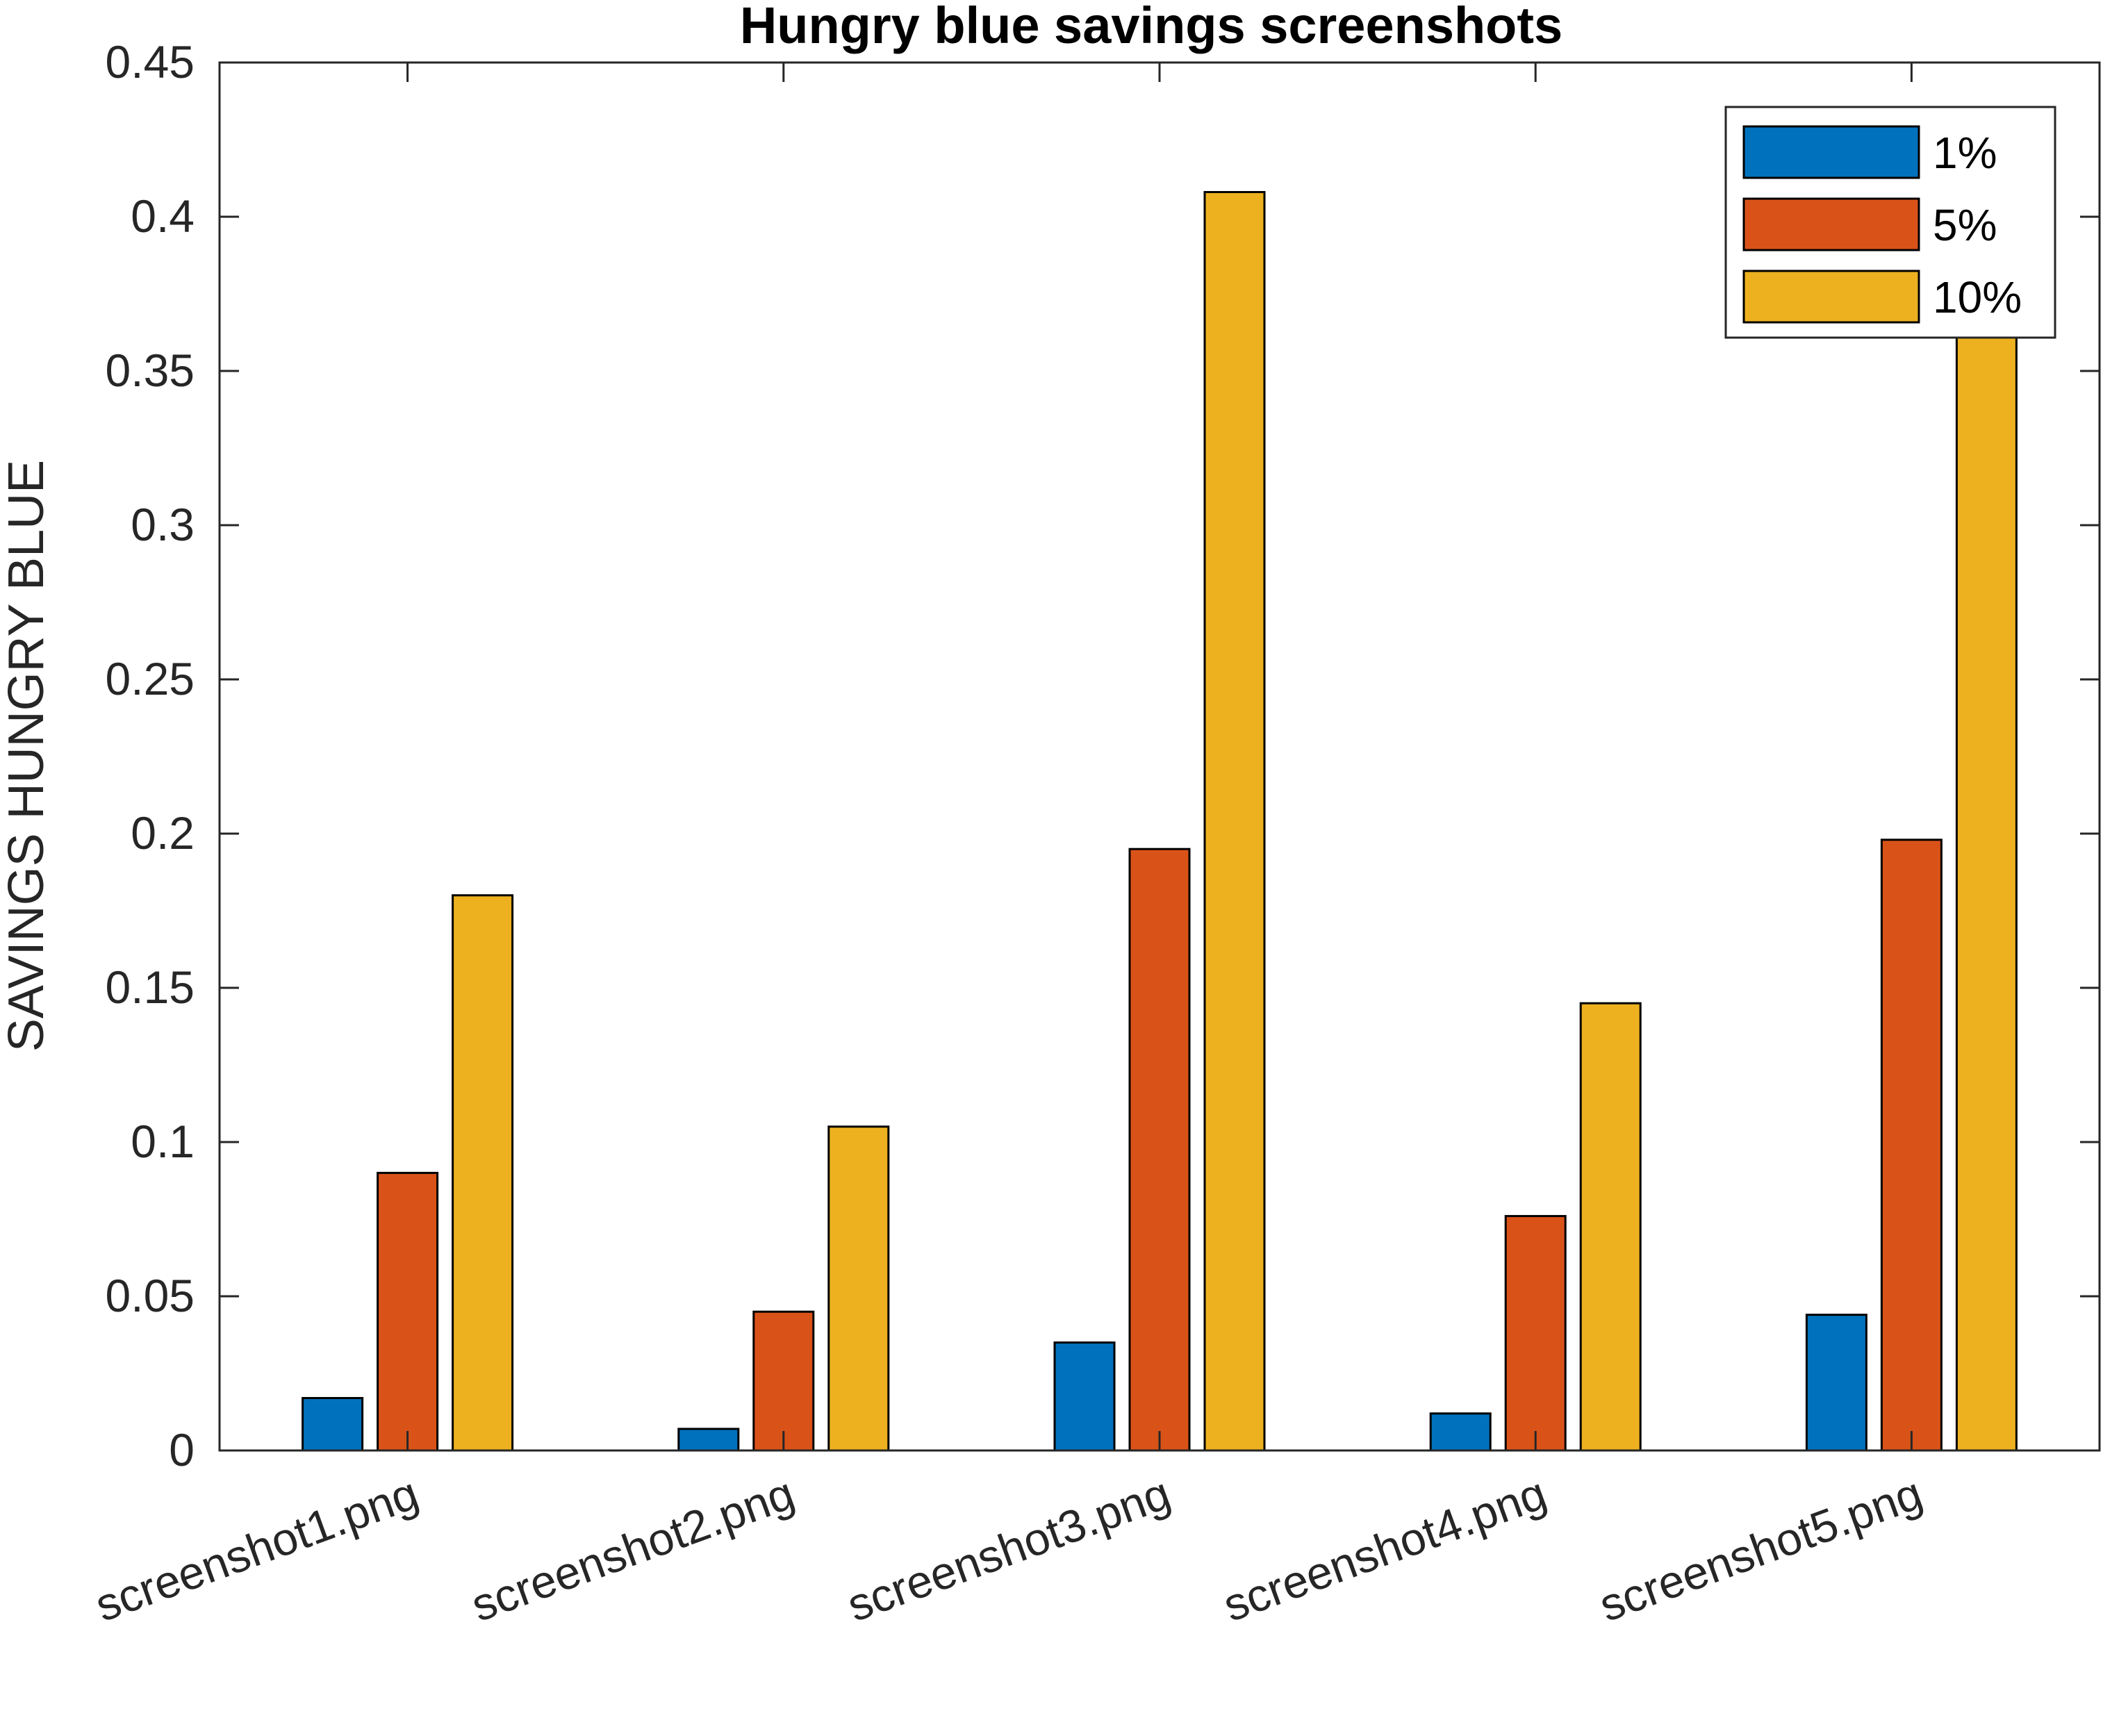  I want to click on y-tick-label: 0.45, so click(150, 62).